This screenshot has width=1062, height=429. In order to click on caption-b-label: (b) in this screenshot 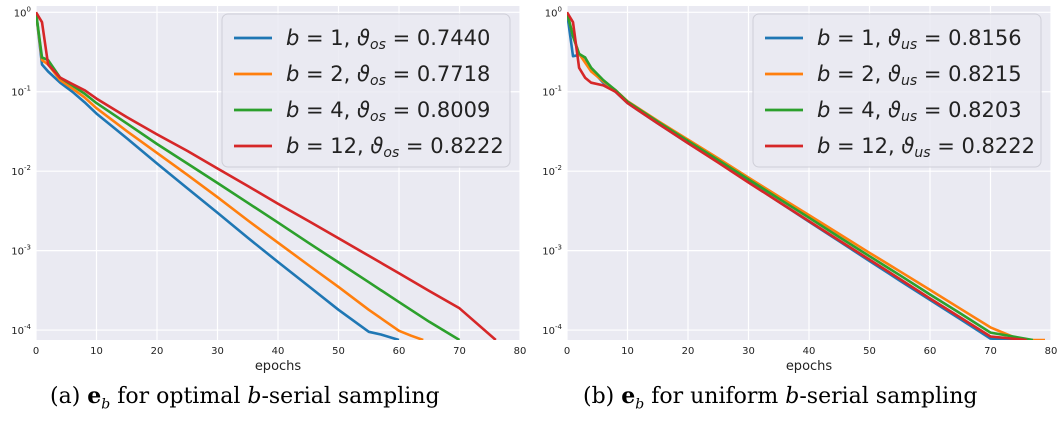, I will do `click(602, 396)`.